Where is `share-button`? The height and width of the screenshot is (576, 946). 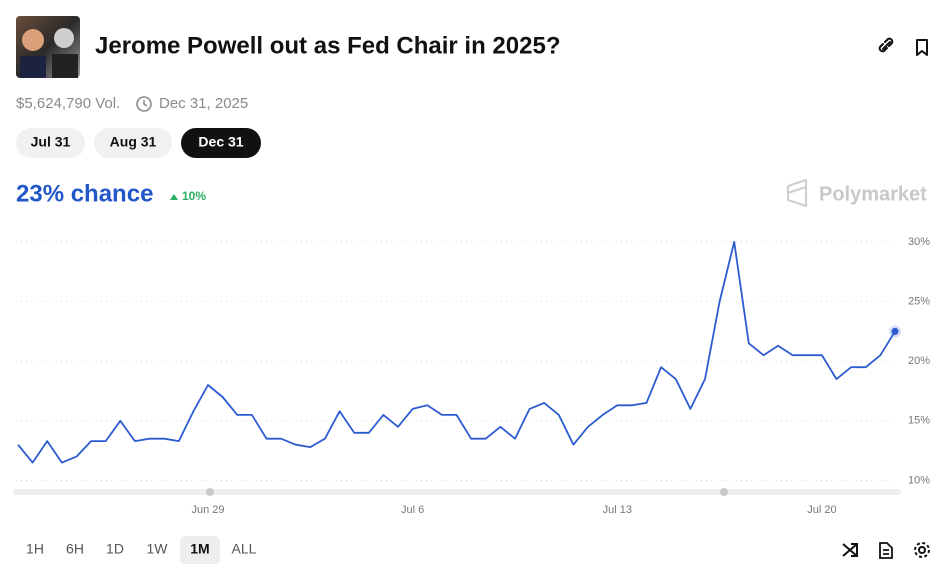
share-button is located at coordinates (886, 45).